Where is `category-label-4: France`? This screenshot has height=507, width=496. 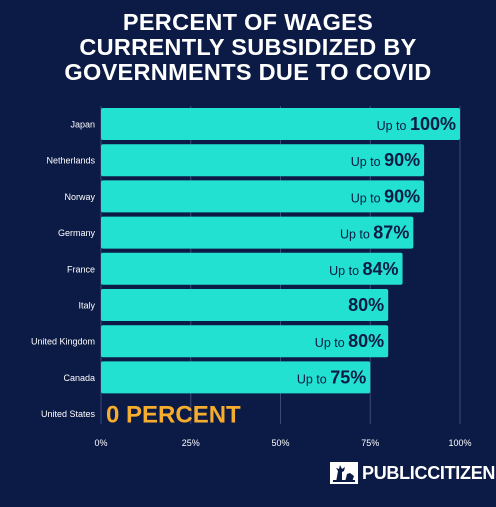 category-label-4: France is located at coordinates (81, 269).